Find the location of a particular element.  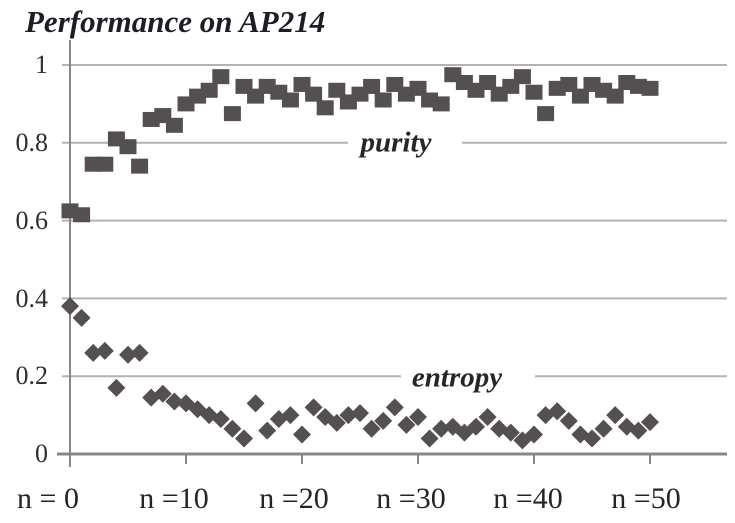

x-tick-label-n20: n =20 is located at coordinates (294, 498).